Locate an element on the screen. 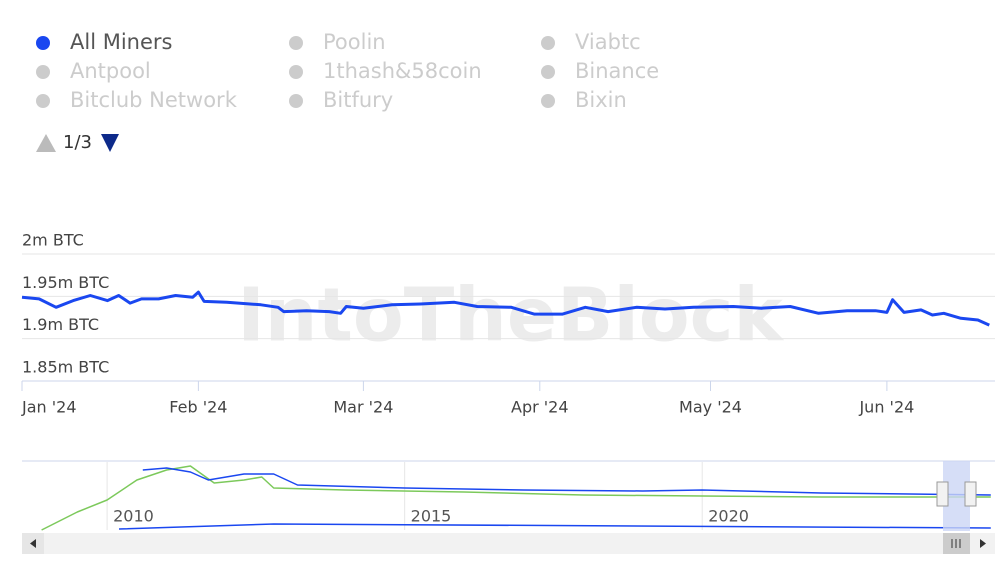  scroll-left-arrow is located at coordinates (33, 543).